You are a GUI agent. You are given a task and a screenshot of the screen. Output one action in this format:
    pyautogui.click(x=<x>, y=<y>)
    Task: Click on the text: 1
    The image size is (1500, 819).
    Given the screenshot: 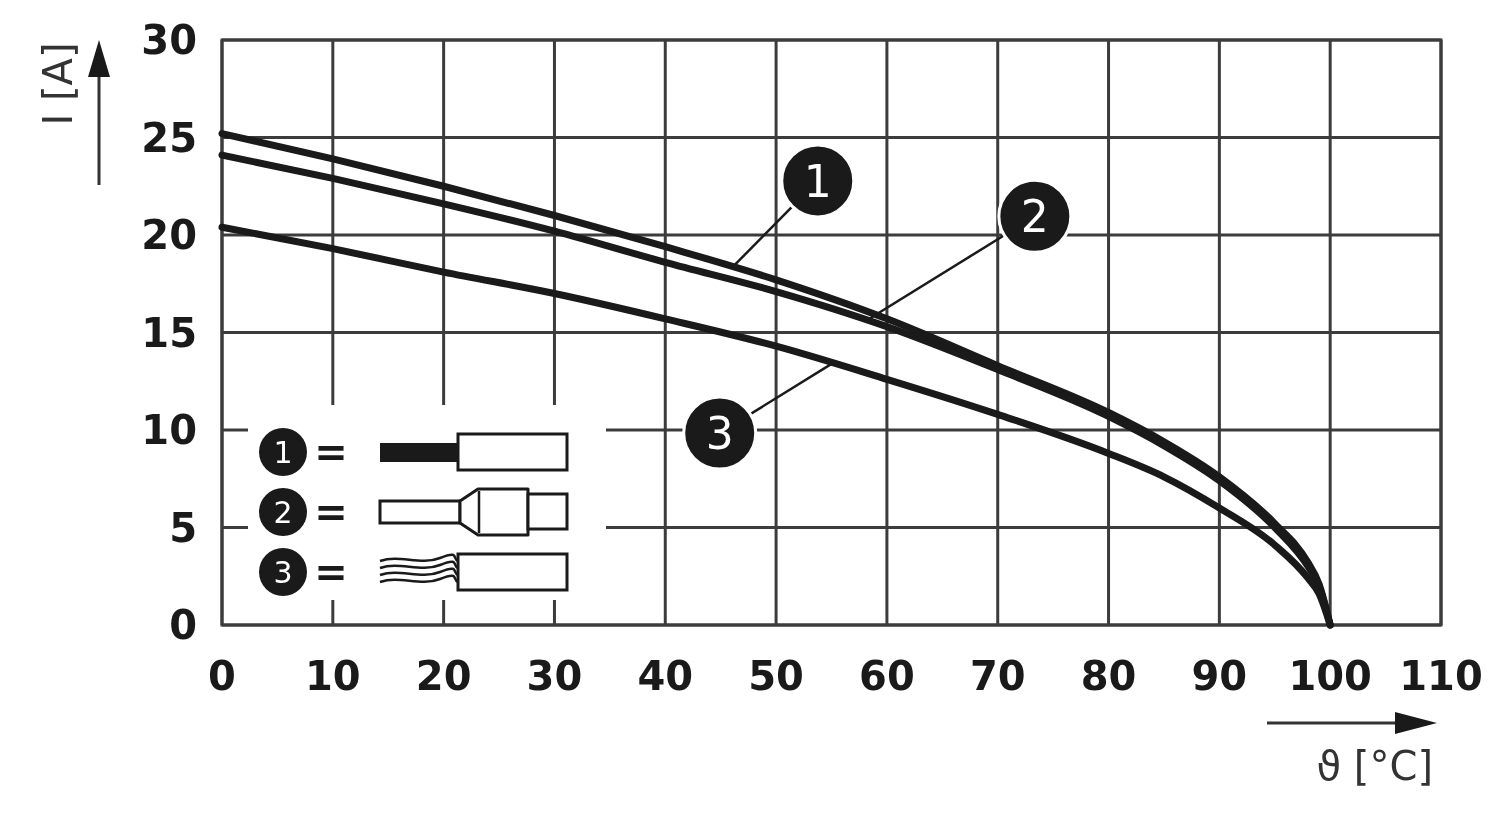 What is the action you would take?
    pyautogui.click(x=283, y=452)
    